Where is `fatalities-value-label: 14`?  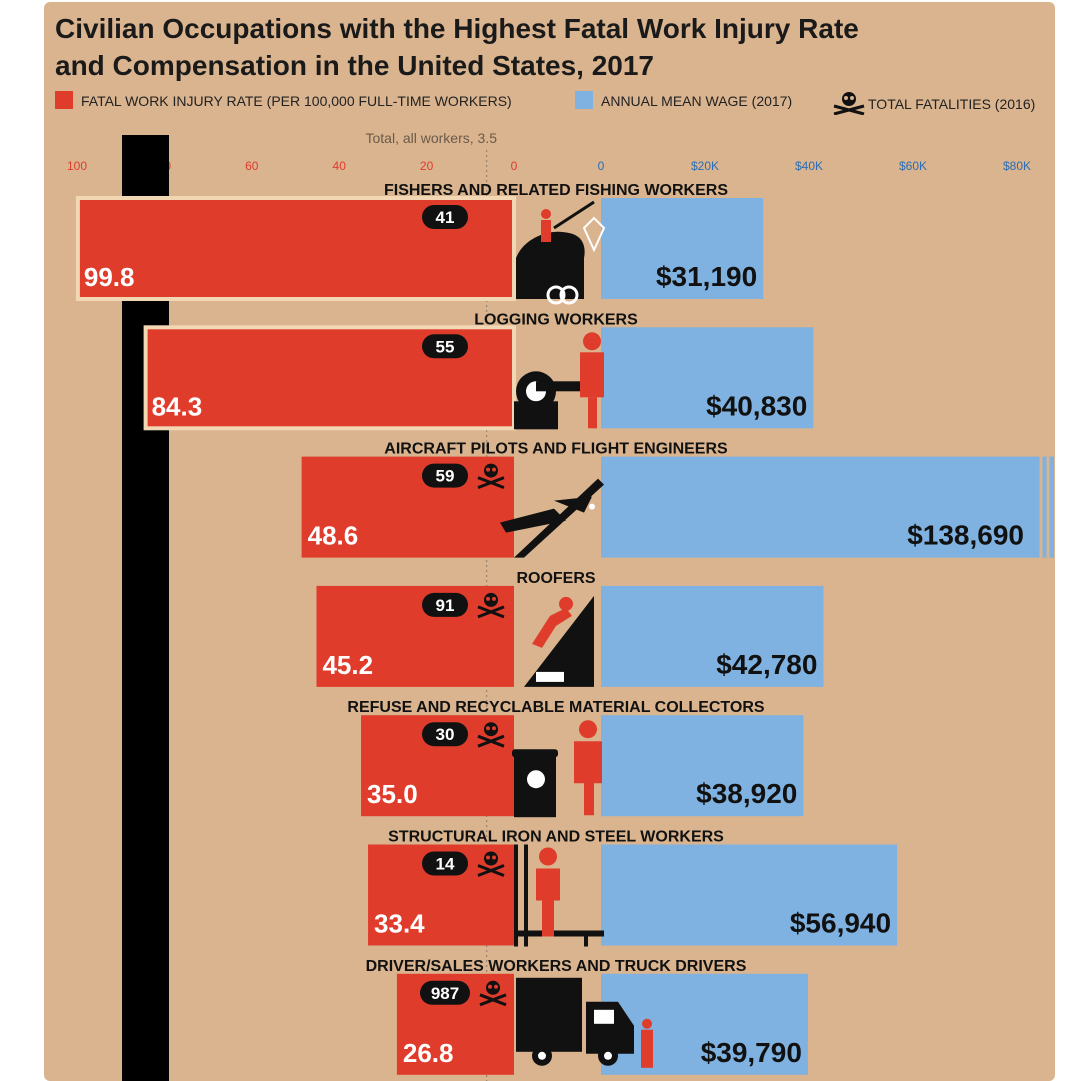 fatalities-value-label: 14 is located at coordinates (445, 864).